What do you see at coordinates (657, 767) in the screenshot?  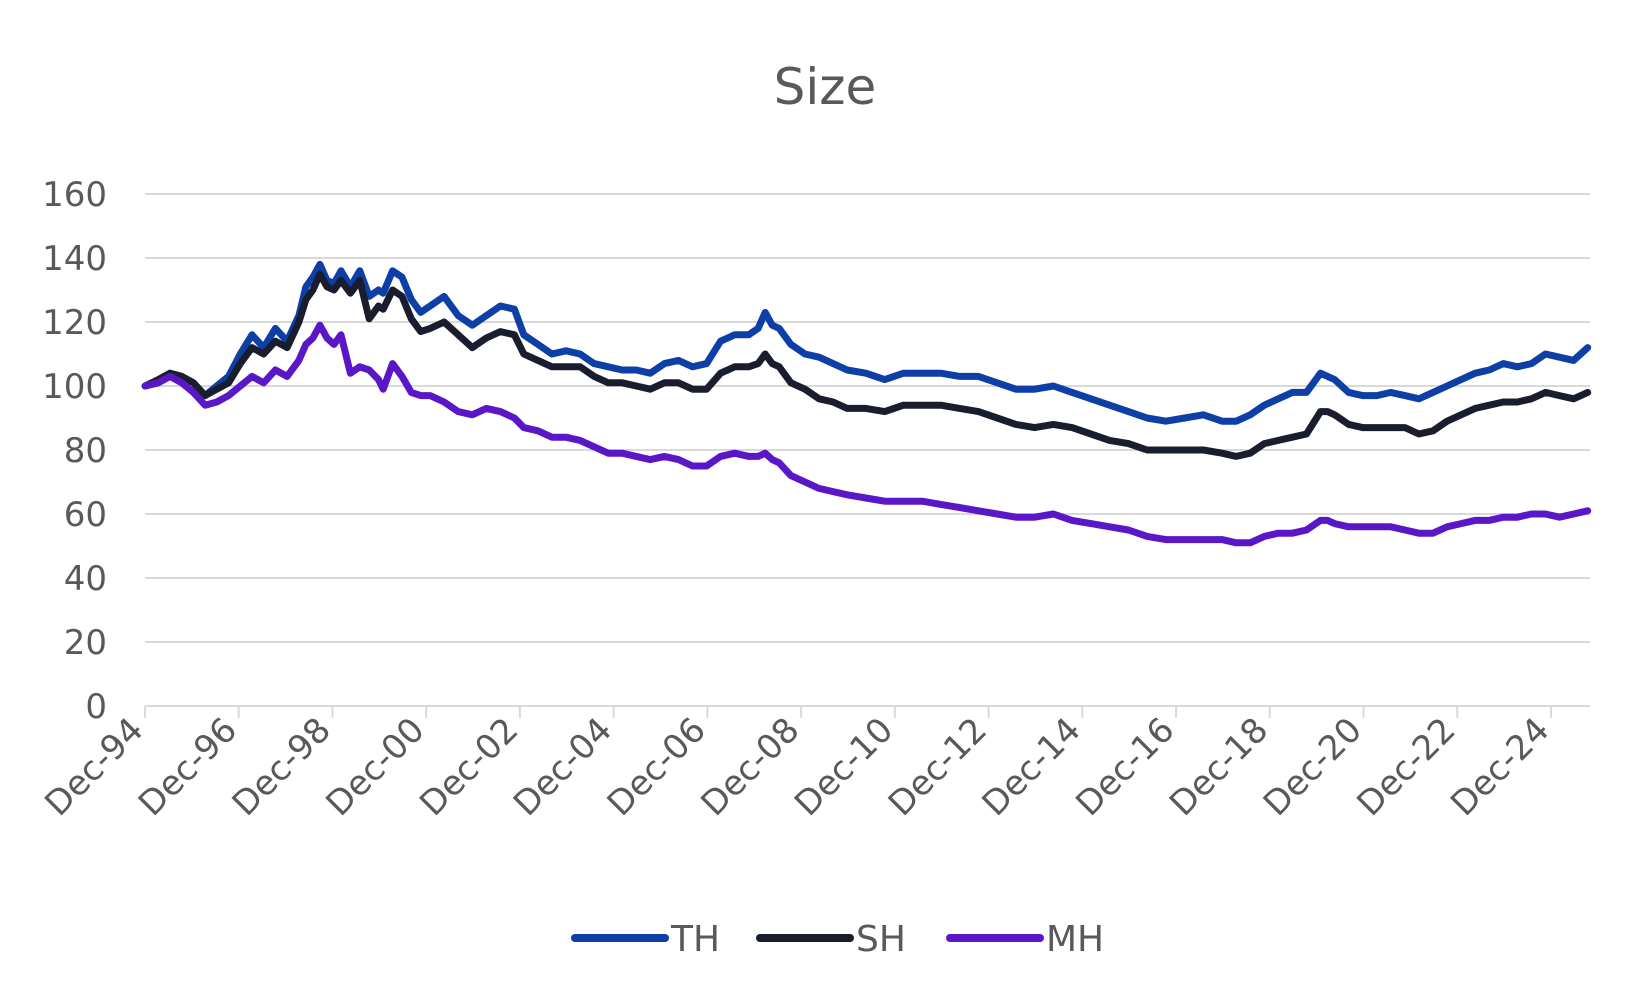 I see `x-tick-label: Dec-06` at bounding box center [657, 767].